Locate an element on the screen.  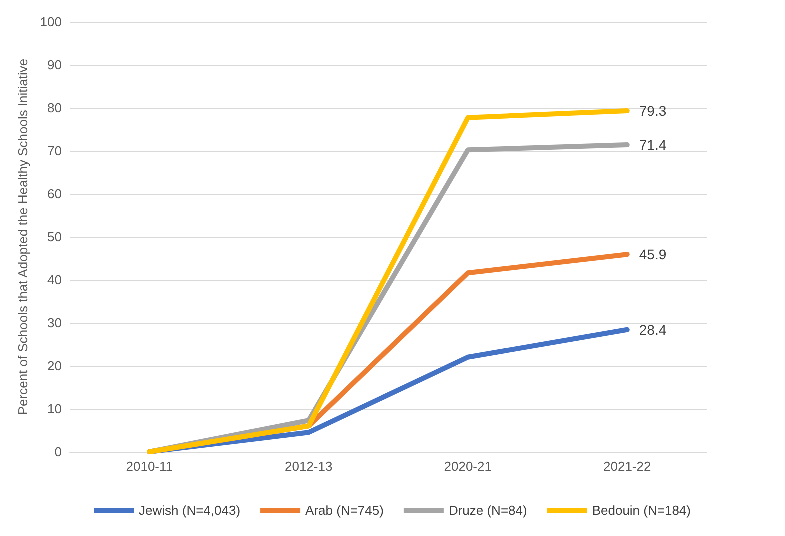
data-label: 79.3 is located at coordinates (653, 111).